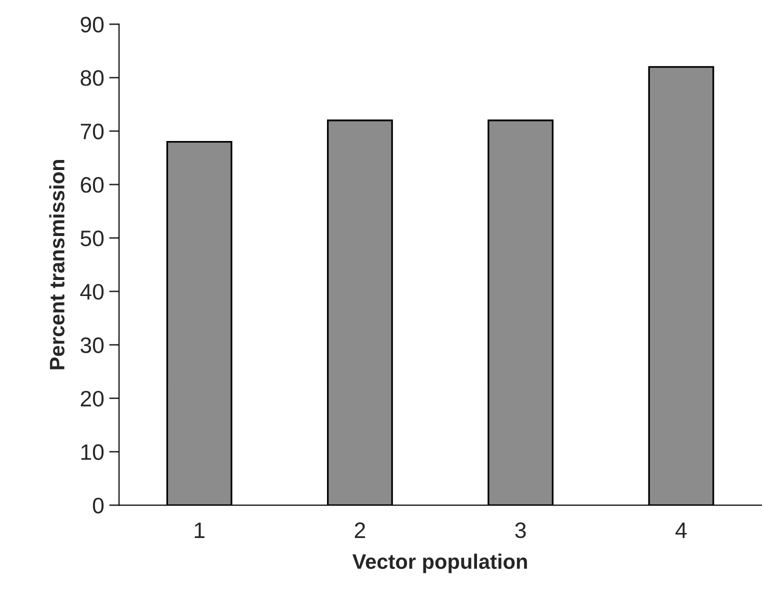  What do you see at coordinates (520, 530) in the screenshot?
I see `x-tick-label: 3` at bounding box center [520, 530].